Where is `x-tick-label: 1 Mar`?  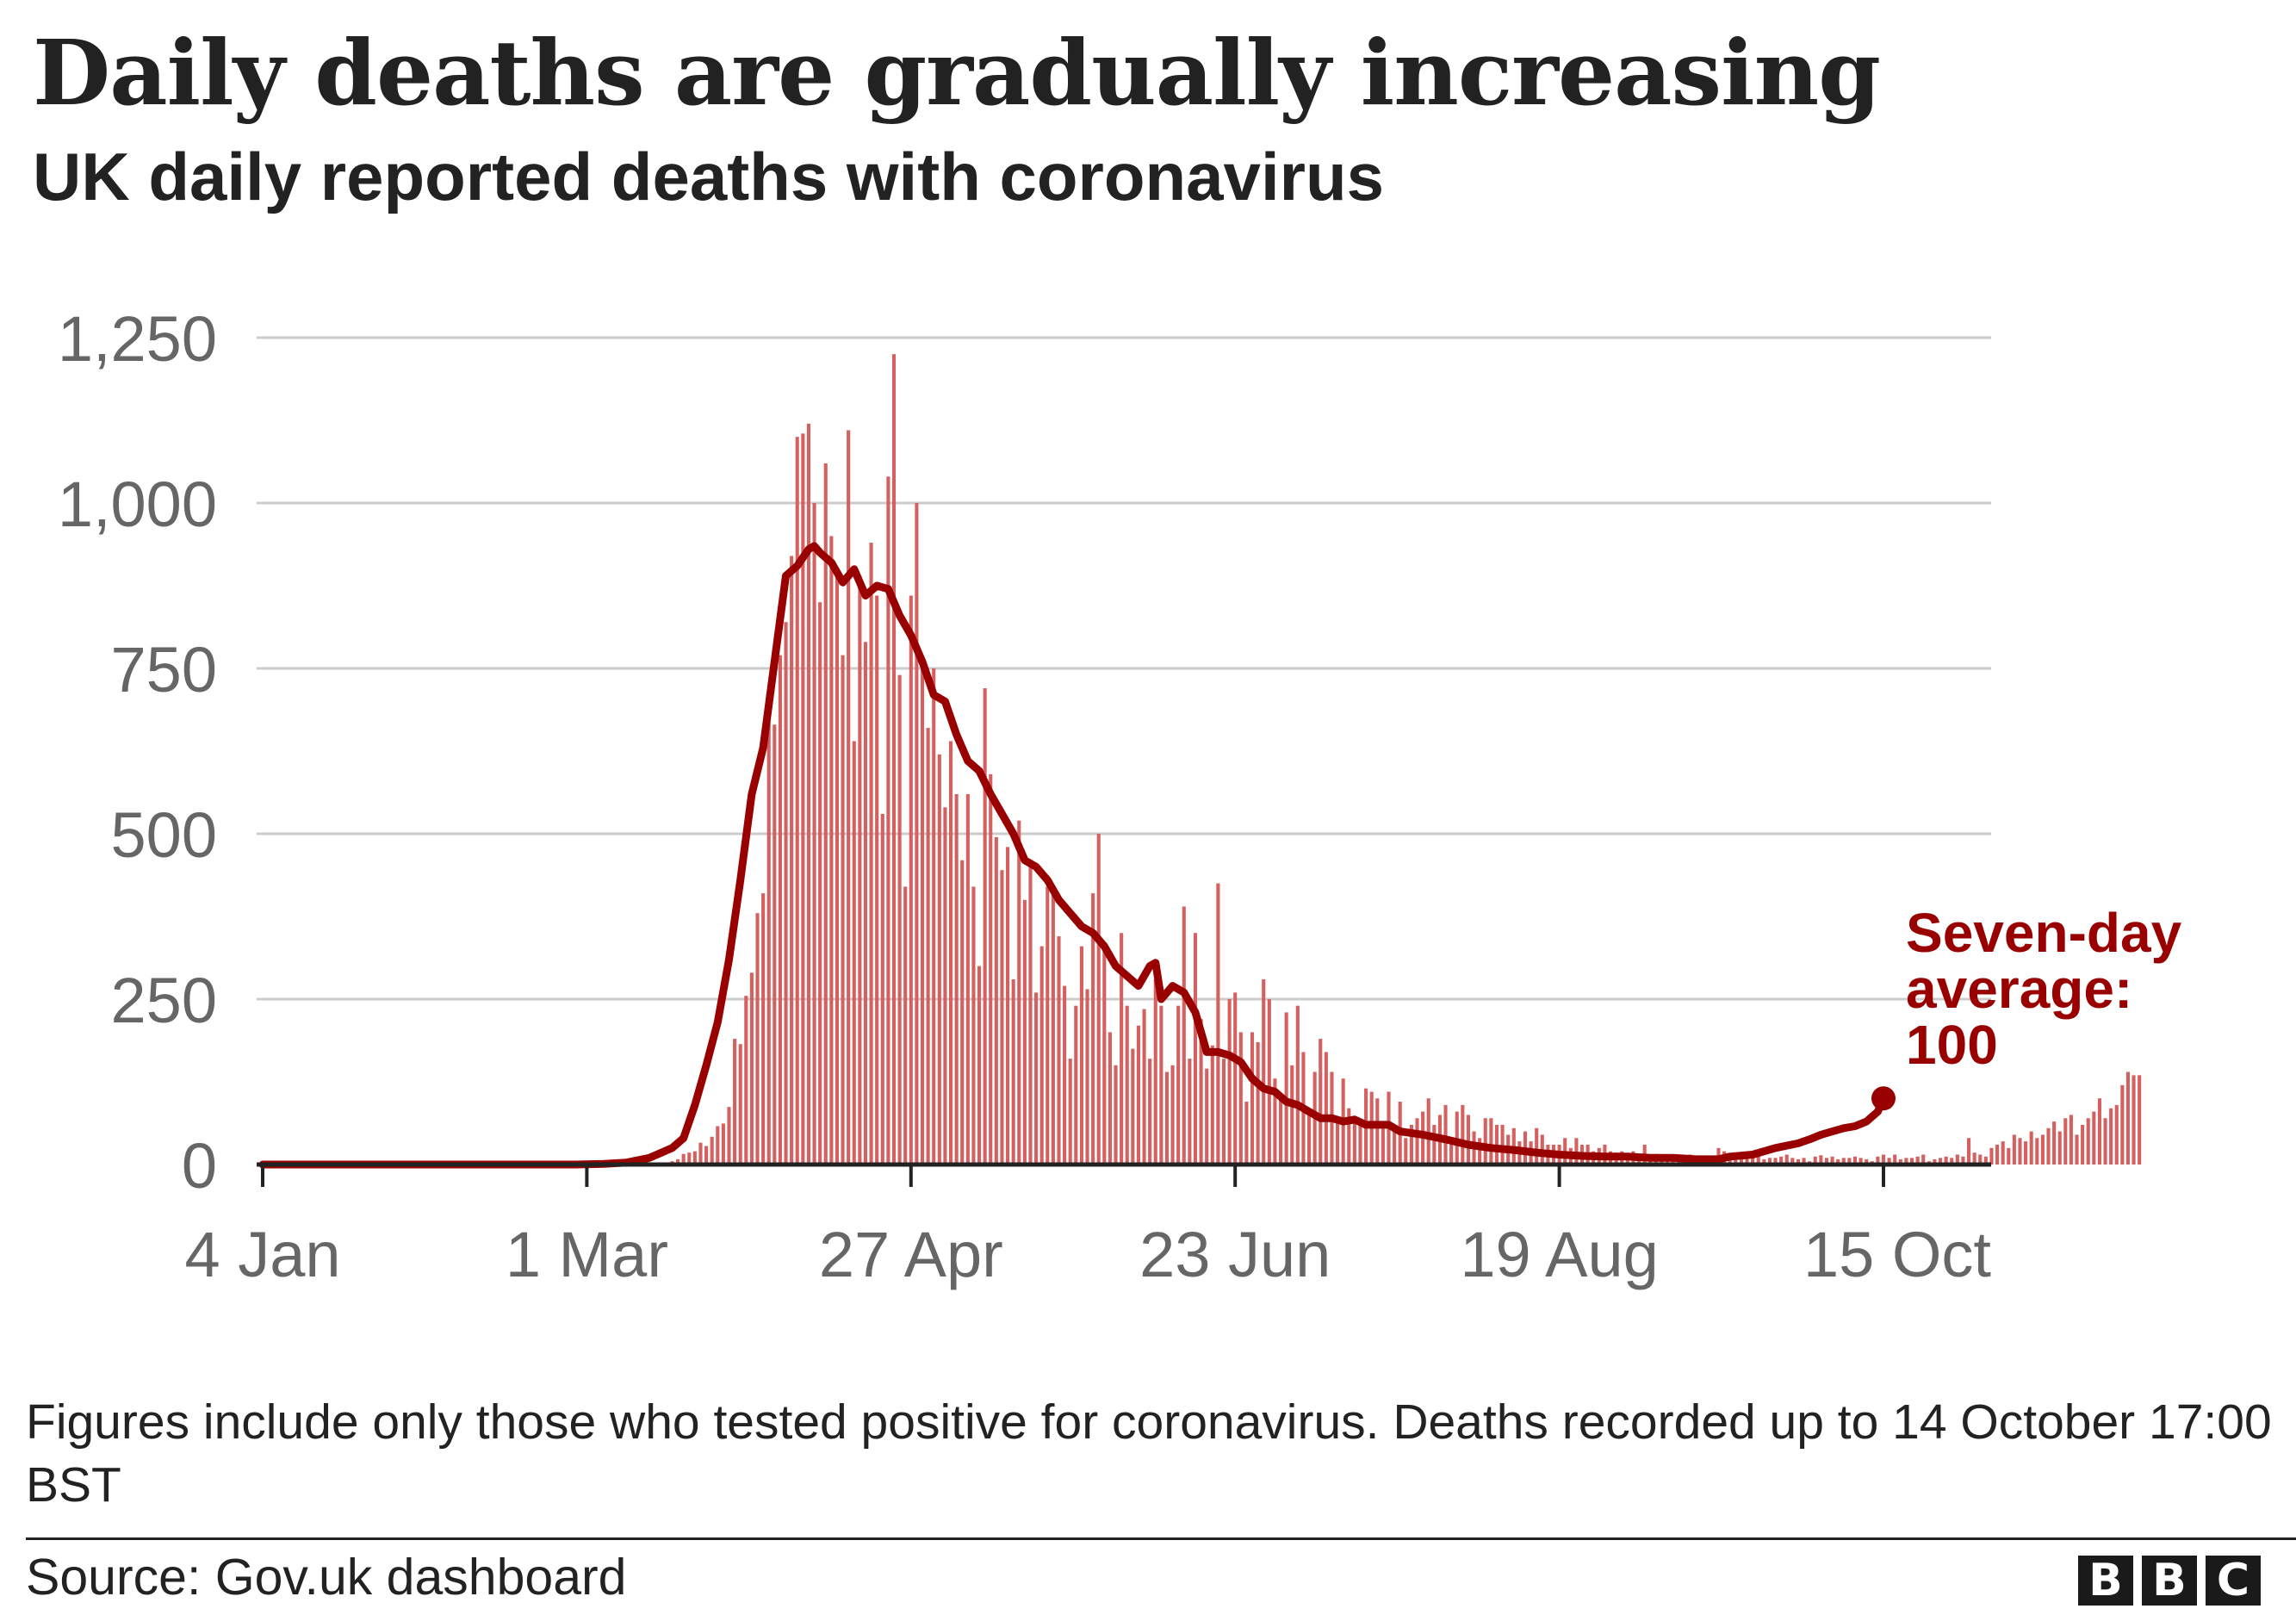
x-tick-label: 1 Mar is located at coordinates (587, 1254).